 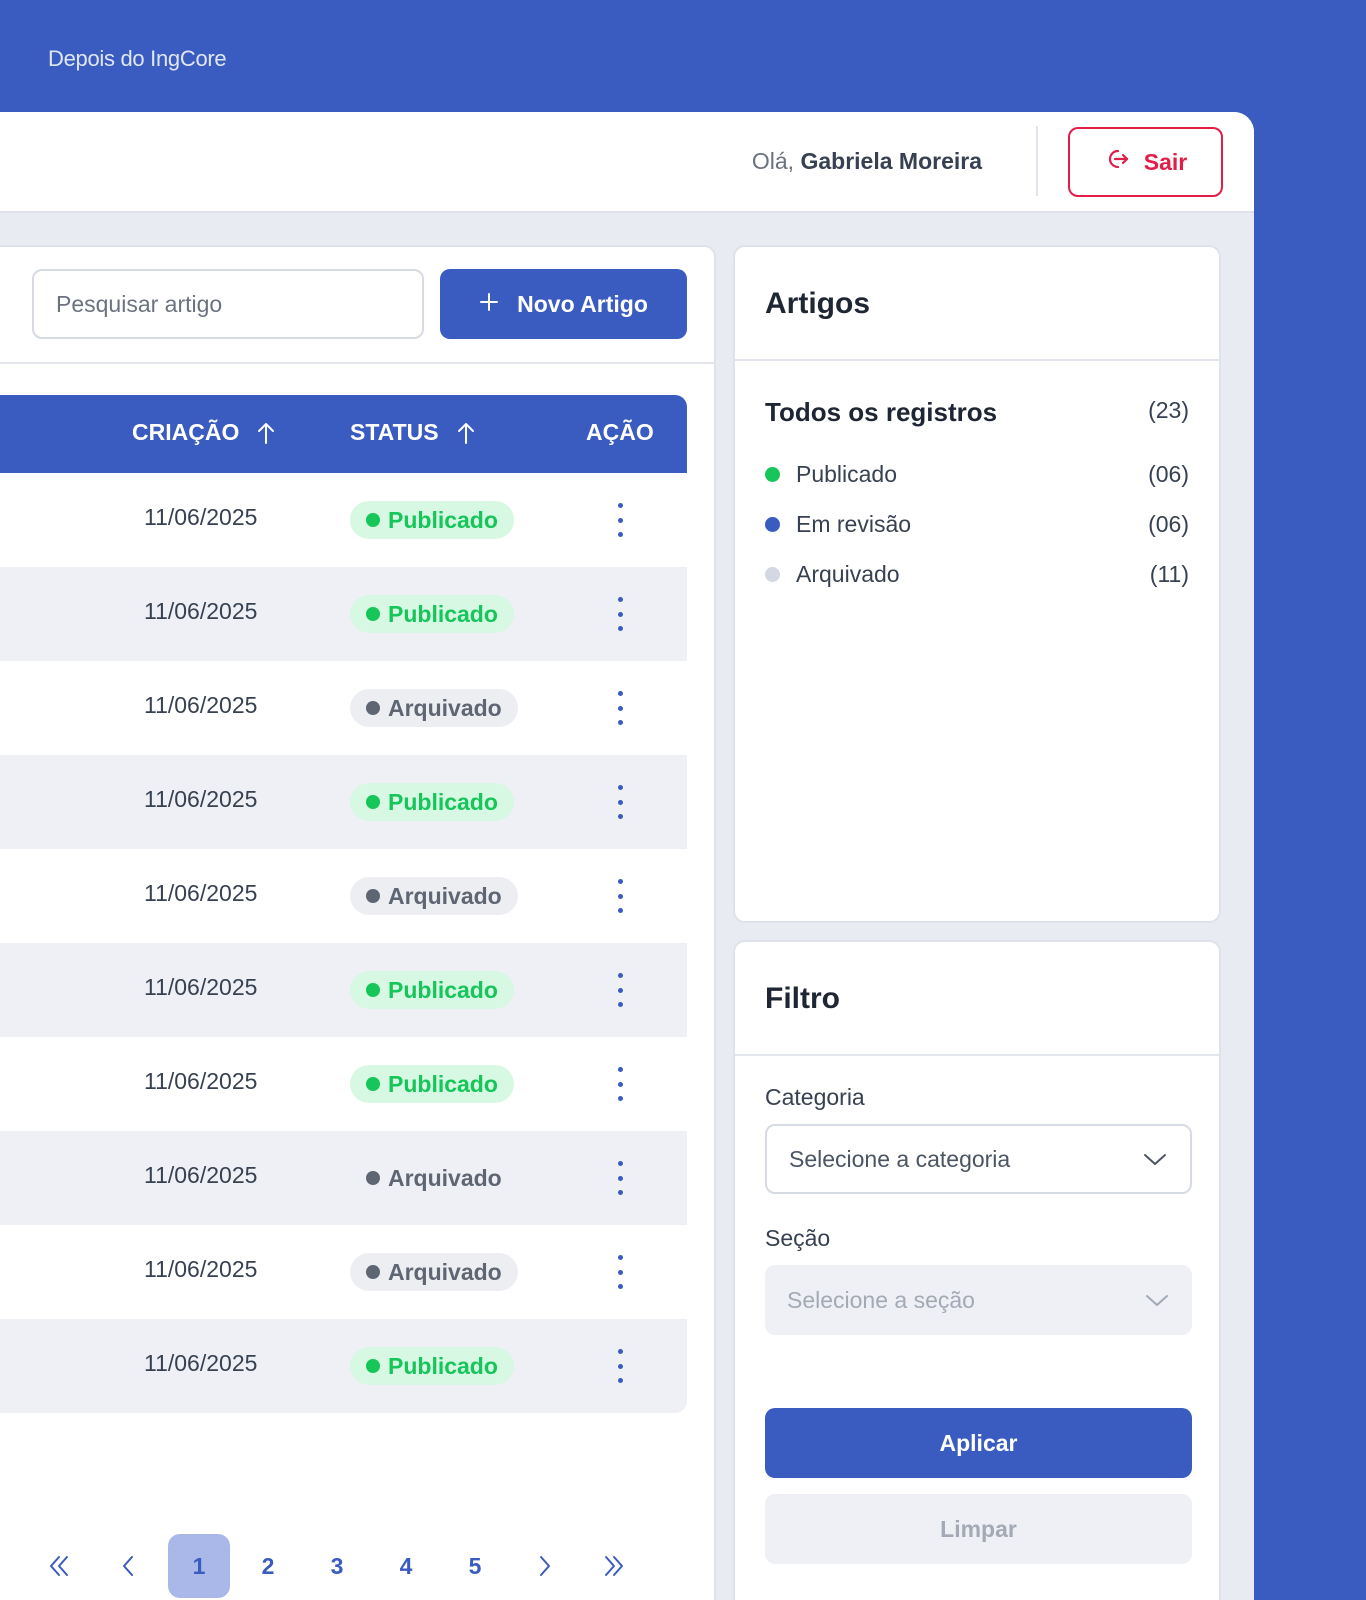 I want to click on page-1: 1, so click(x=199, y=1566).